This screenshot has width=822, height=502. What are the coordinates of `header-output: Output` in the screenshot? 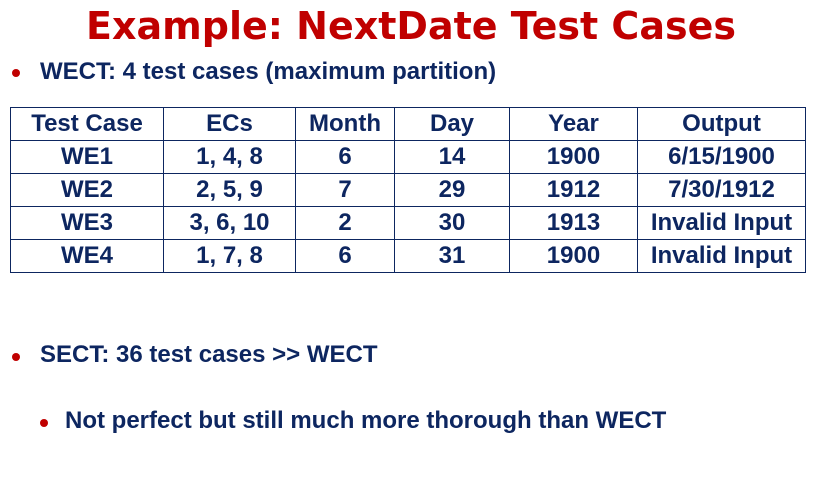 It's located at (721, 124).